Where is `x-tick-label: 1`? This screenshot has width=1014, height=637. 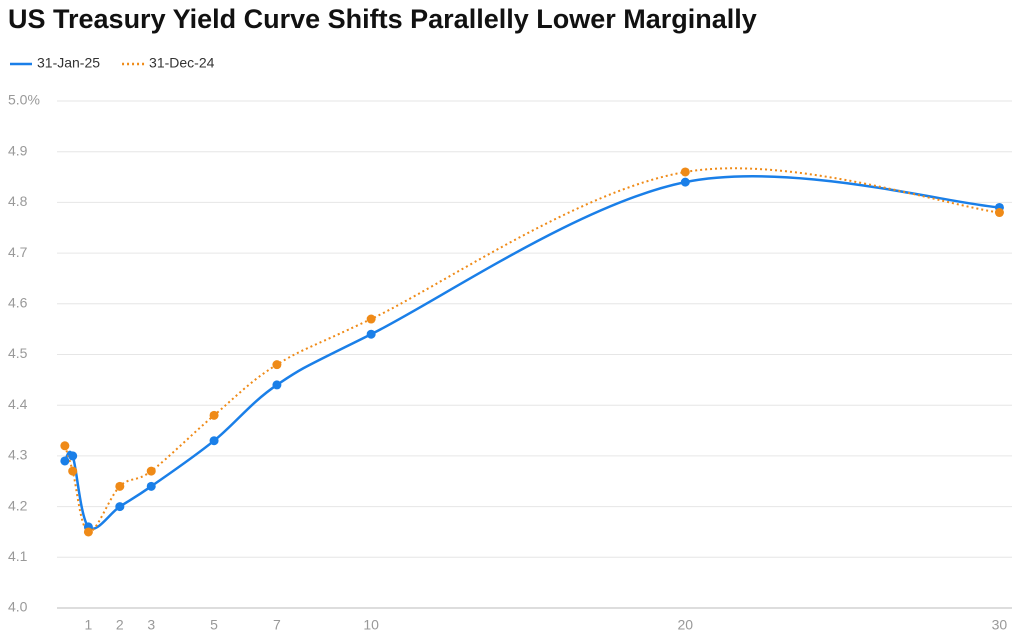
x-tick-label: 1 is located at coordinates (89, 625).